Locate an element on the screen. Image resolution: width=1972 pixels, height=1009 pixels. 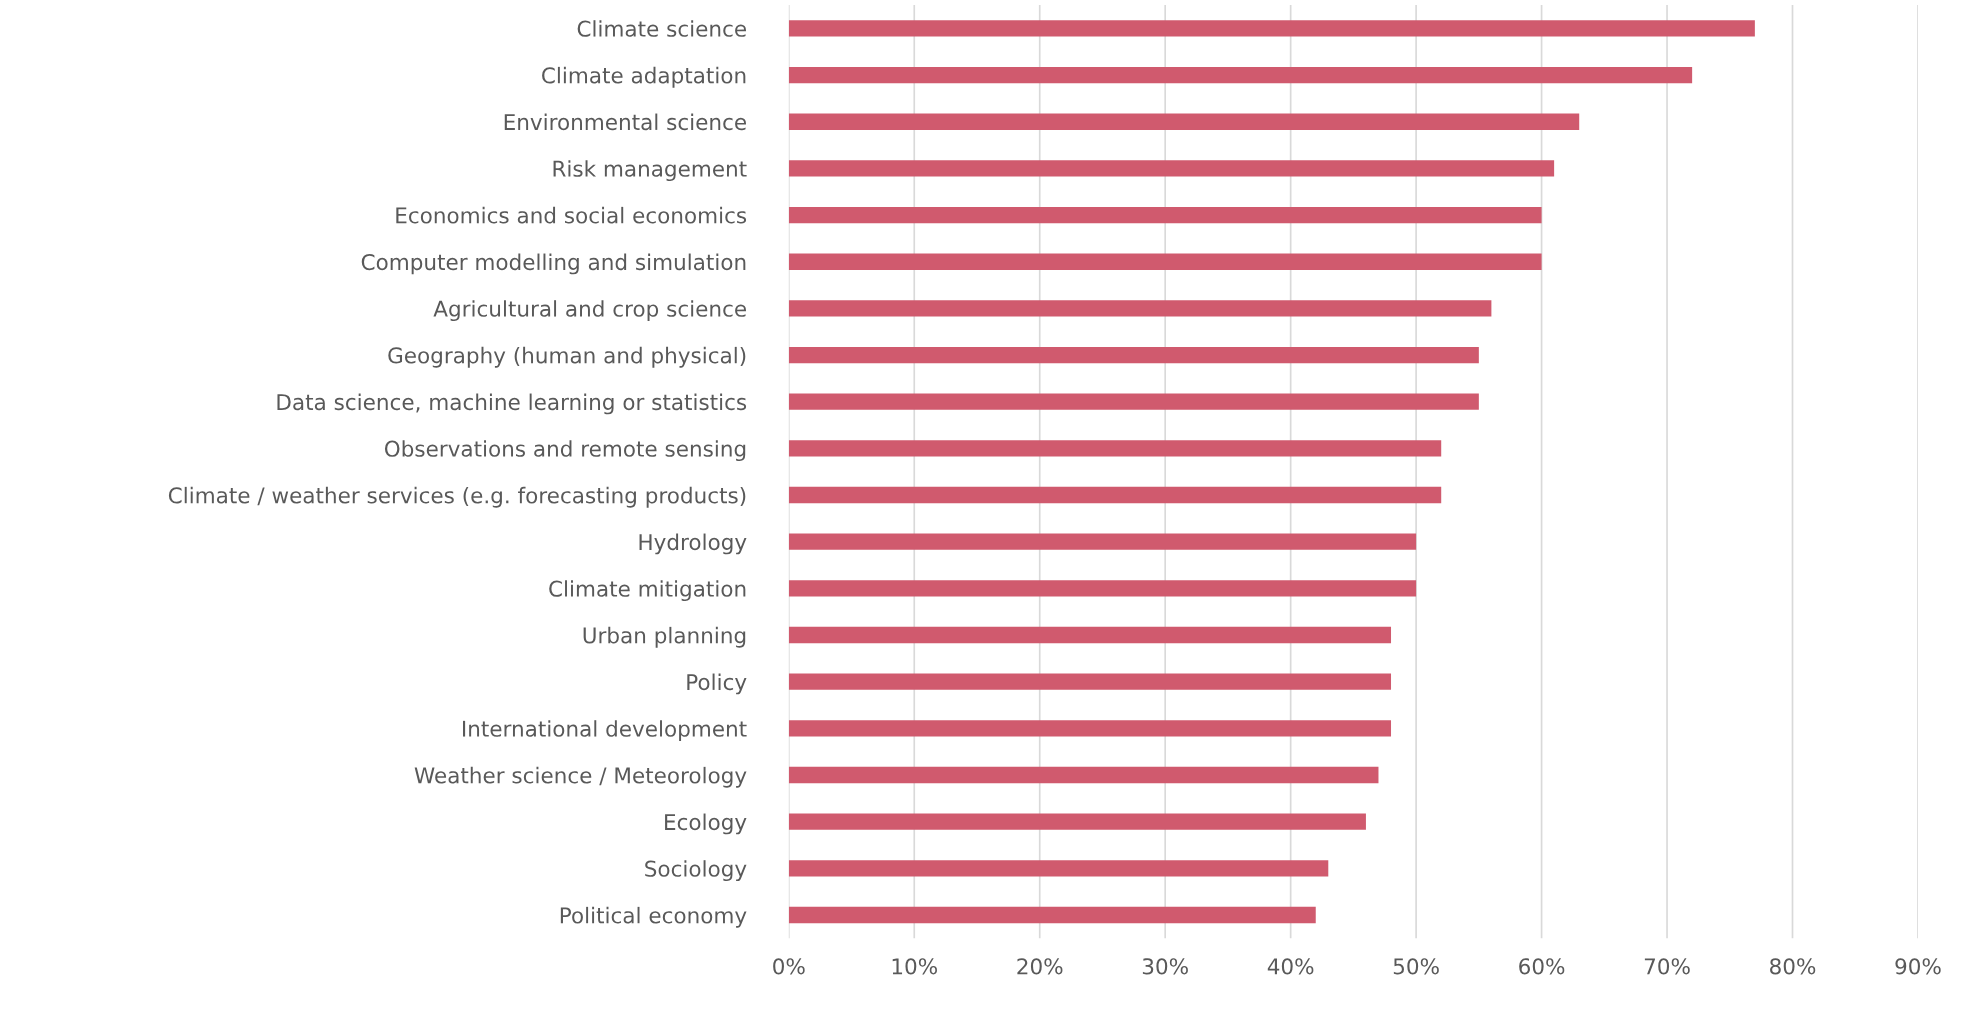
y-tick-label: Agricultural and crop science is located at coordinates (589, 311).